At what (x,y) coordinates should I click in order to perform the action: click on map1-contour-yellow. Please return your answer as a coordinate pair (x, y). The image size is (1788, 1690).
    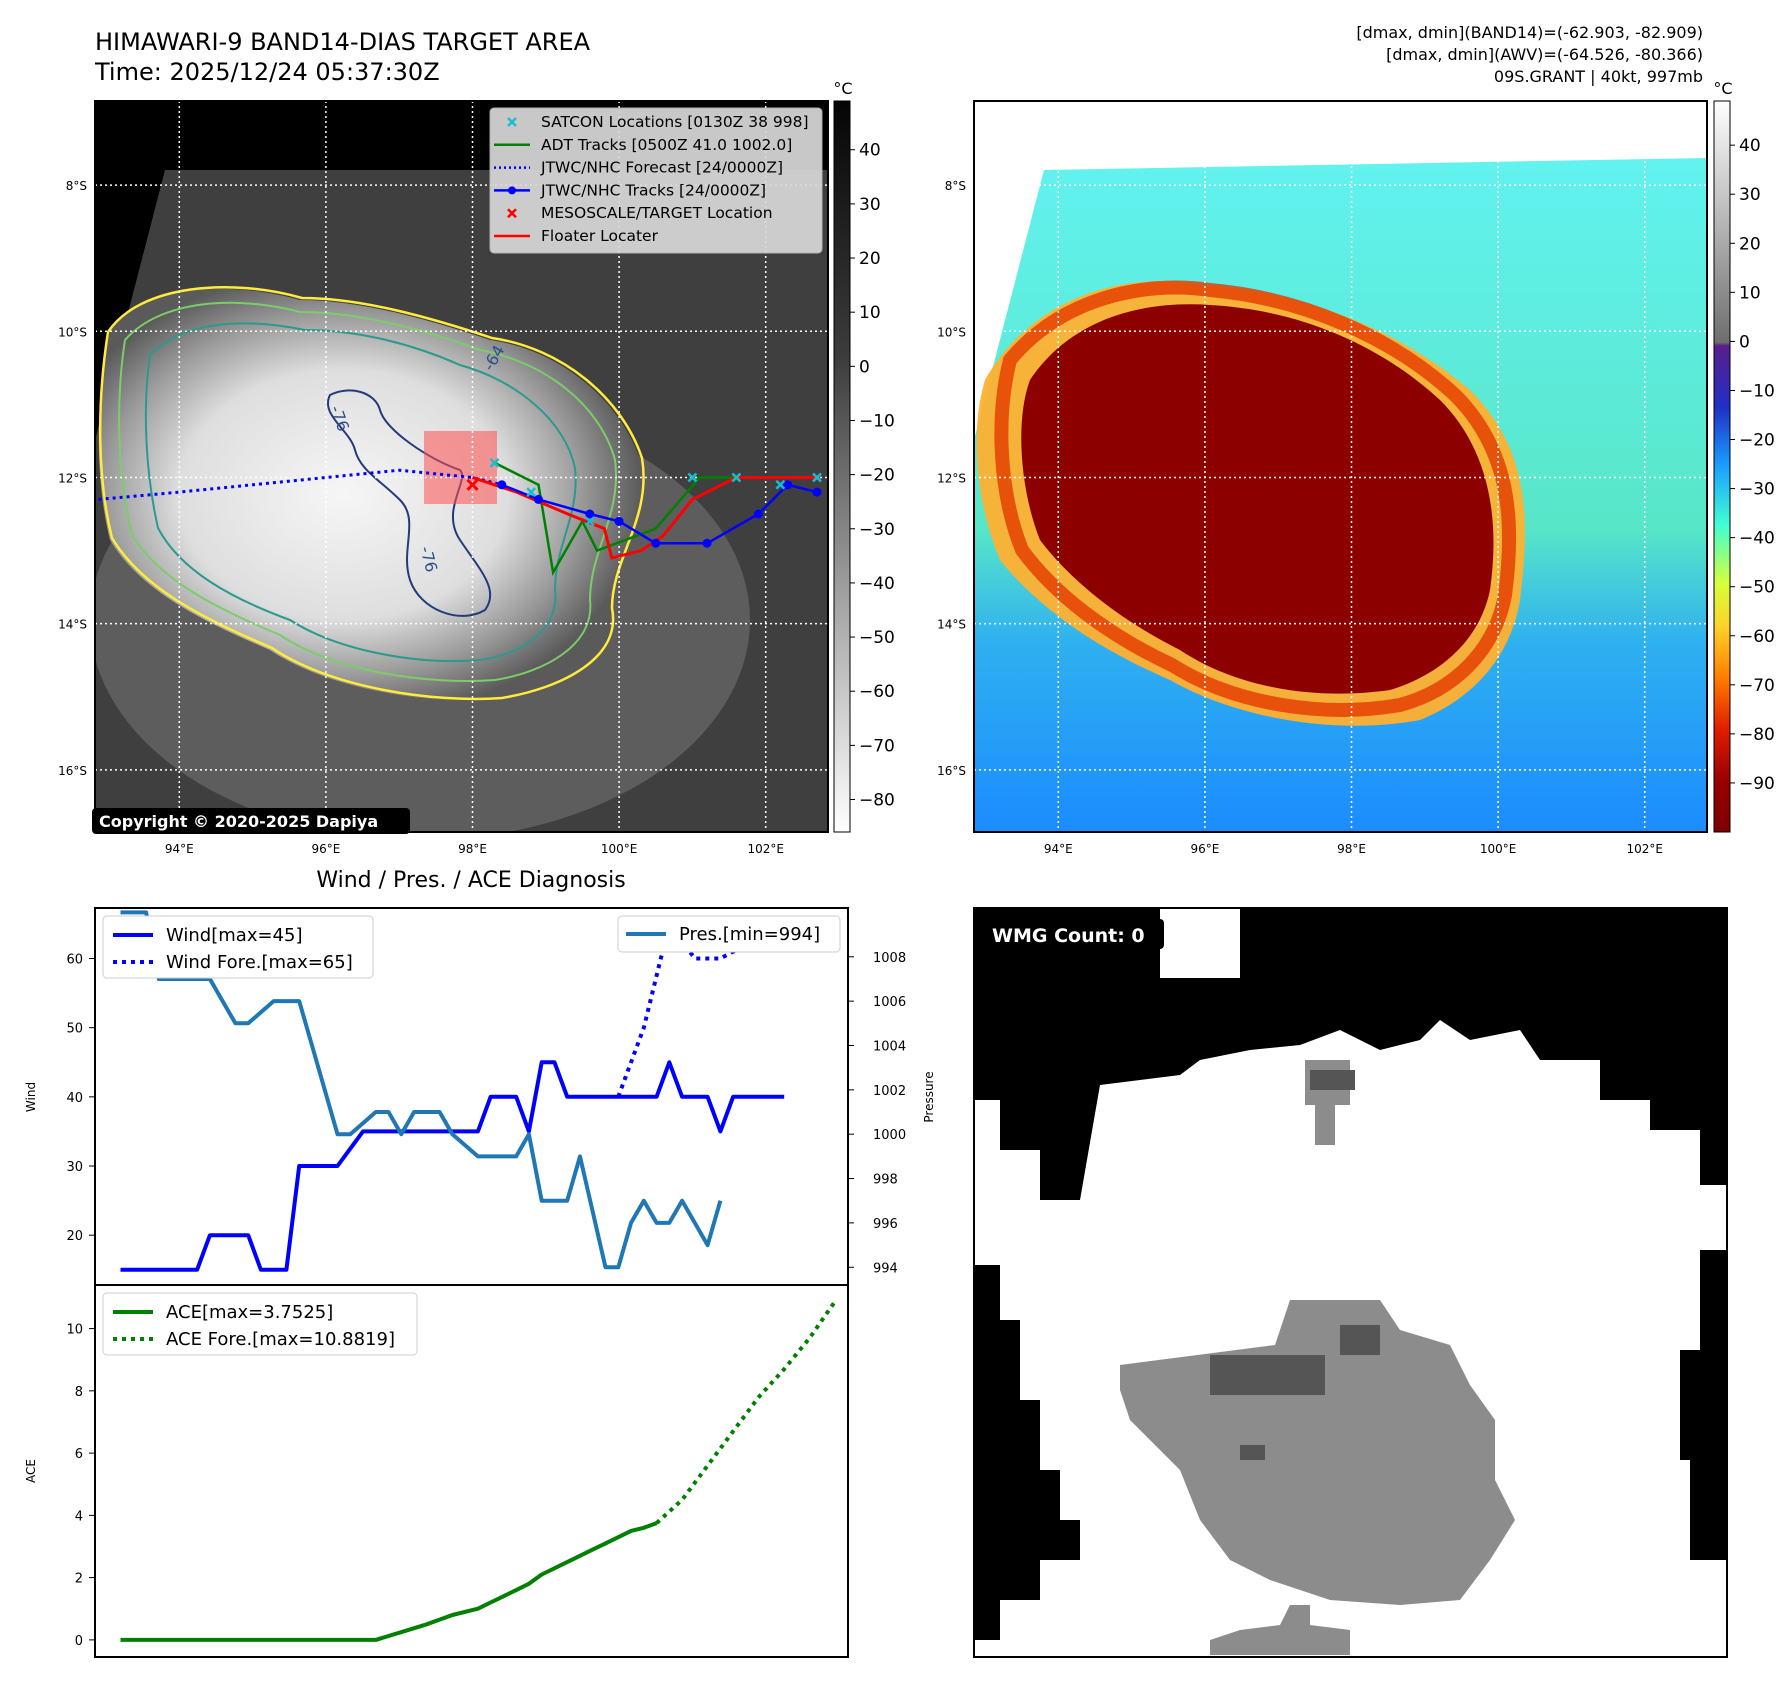
    Looking at the image, I should click on (371, 493).